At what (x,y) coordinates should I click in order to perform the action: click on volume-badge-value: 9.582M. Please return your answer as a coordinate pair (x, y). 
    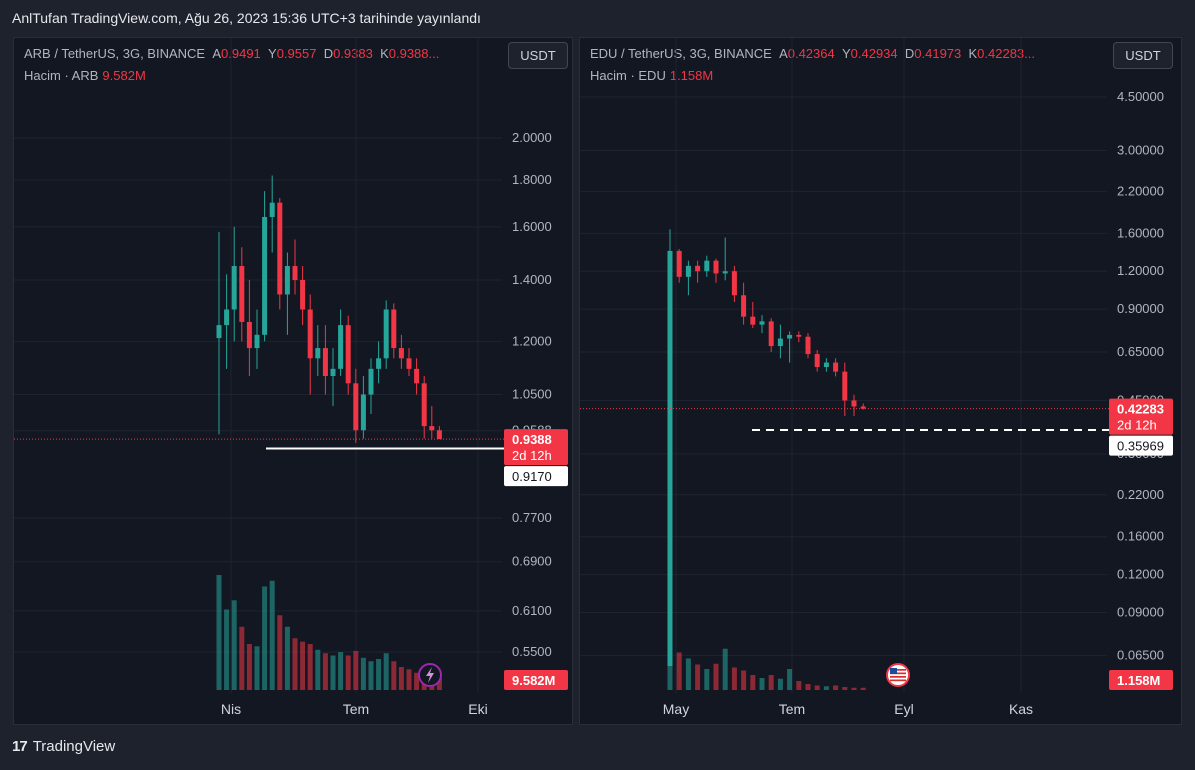
    Looking at the image, I should click on (533, 680).